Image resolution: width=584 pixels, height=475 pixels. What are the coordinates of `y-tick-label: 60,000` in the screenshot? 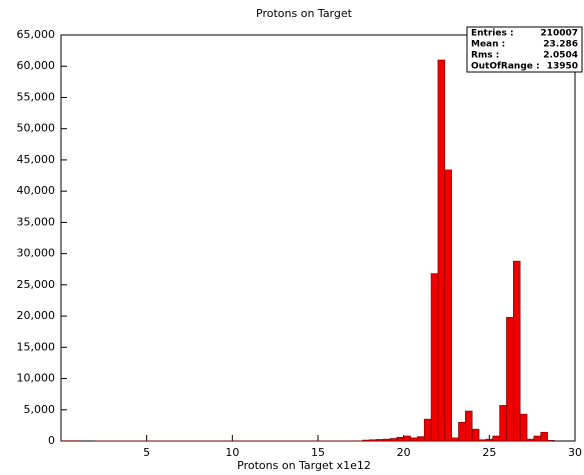 It's located at (36, 65).